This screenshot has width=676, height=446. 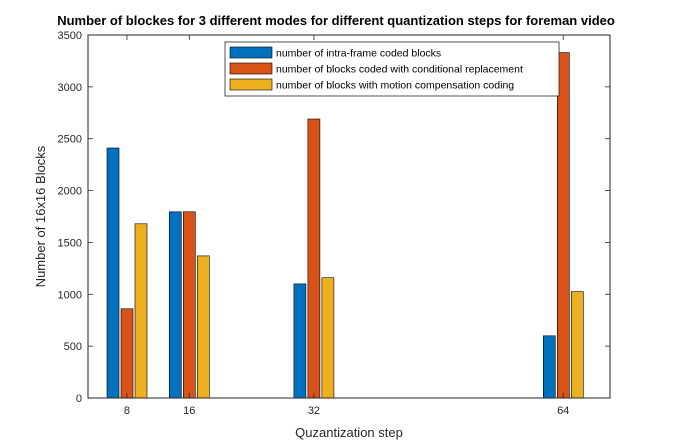 I want to click on y-tick-label: 1500, so click(x=70, y=243).